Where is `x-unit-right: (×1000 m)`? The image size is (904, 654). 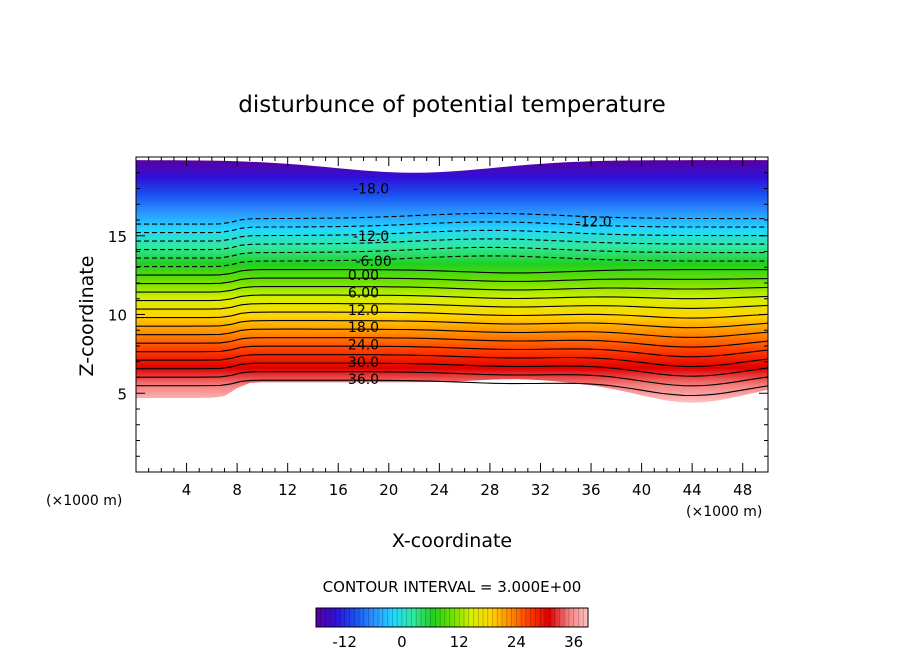 x-unit-right: (×1000 m) is located at coordinates (724, 512).